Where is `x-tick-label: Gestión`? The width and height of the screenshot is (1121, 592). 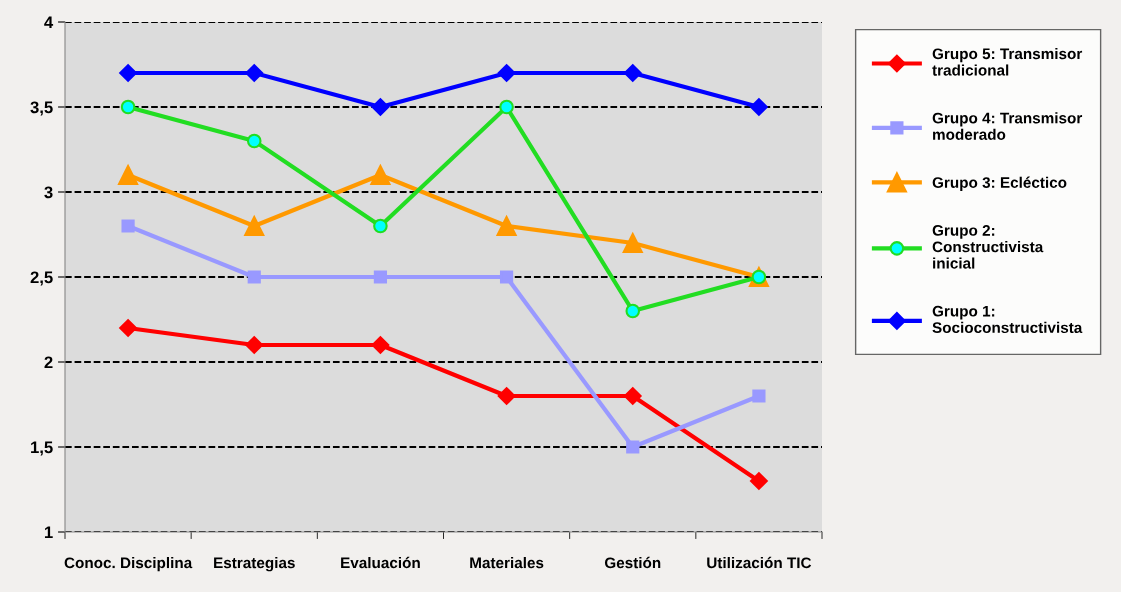 x-tick-label: Gestión is located at coordinates (632, 562).